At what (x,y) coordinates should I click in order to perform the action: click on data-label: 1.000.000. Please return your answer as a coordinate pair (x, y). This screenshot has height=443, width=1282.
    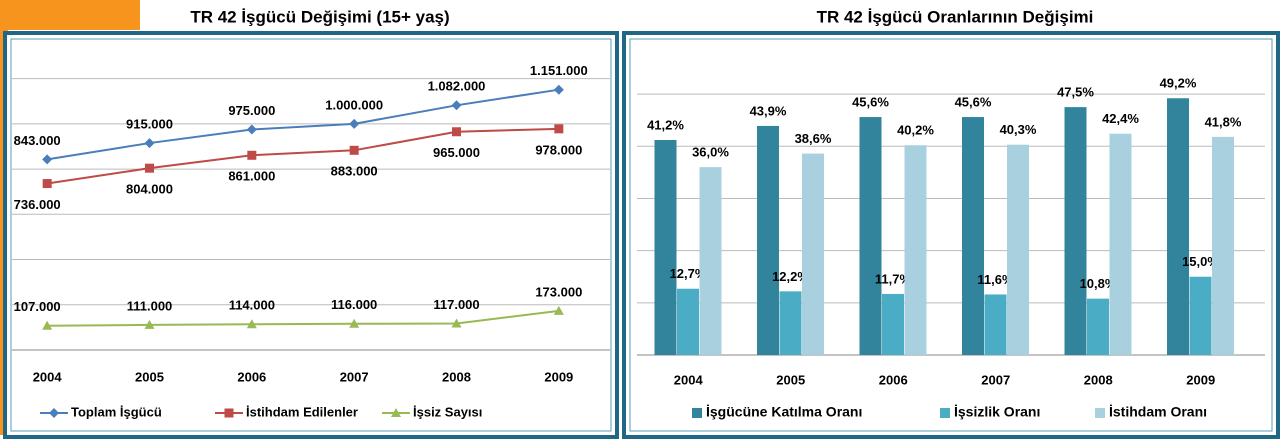
    Looking at the image, I should click on (354, 104).